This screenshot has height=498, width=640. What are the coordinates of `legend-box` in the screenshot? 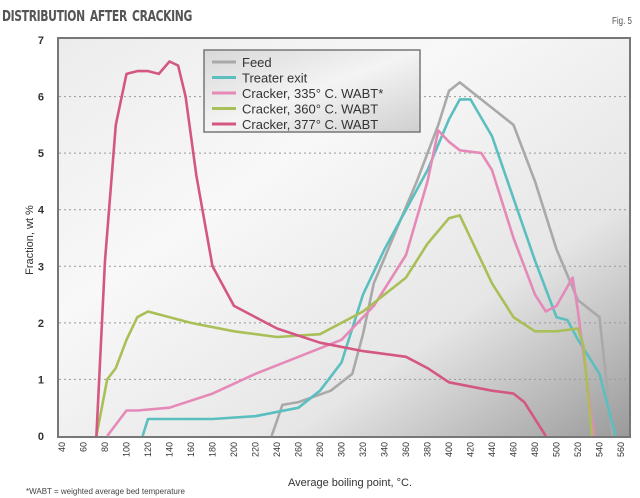 It's located at (312, 91).